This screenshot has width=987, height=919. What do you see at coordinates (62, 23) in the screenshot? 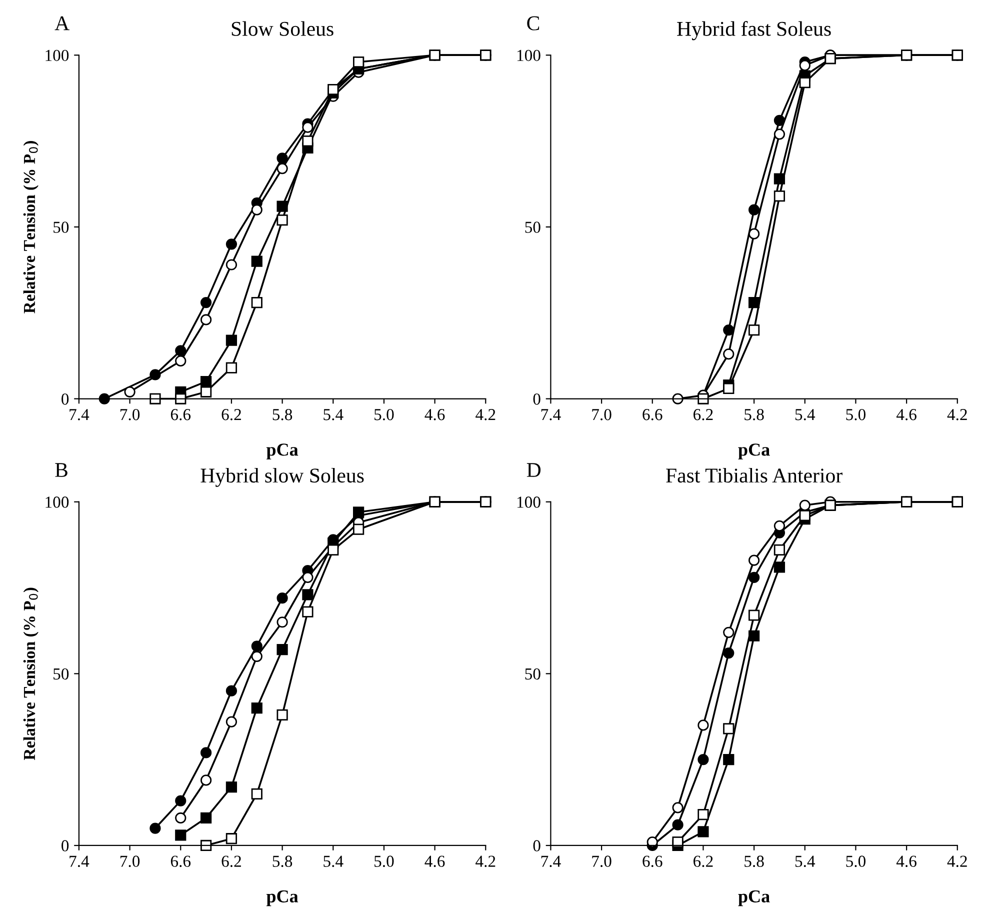
I see `text: A` at bounding box center [62, 23].